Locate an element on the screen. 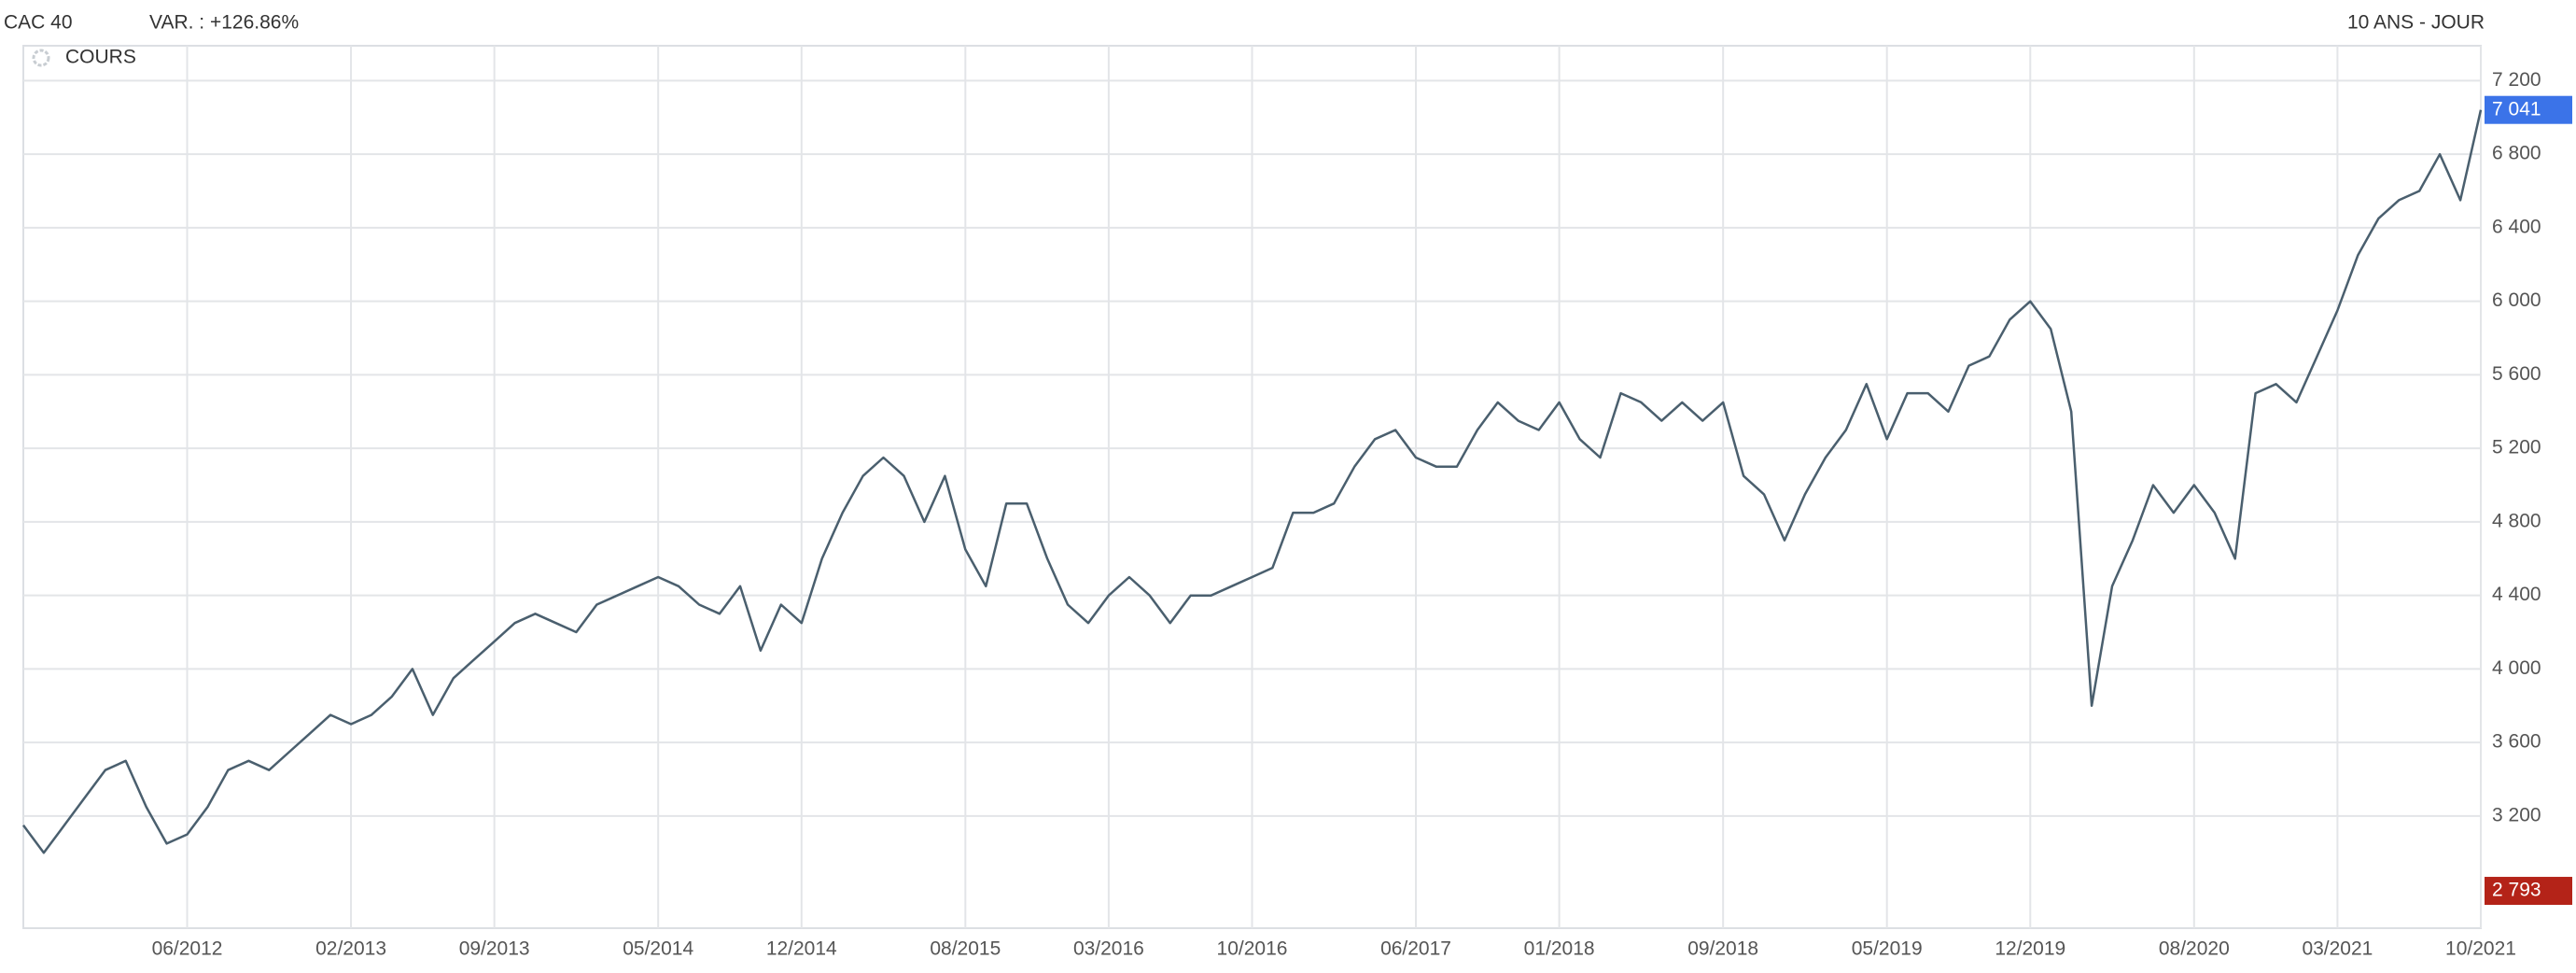 This screenshot has height=973, width=2576. y-tick-label: 6 400 is located at coordinates (2516, 226).